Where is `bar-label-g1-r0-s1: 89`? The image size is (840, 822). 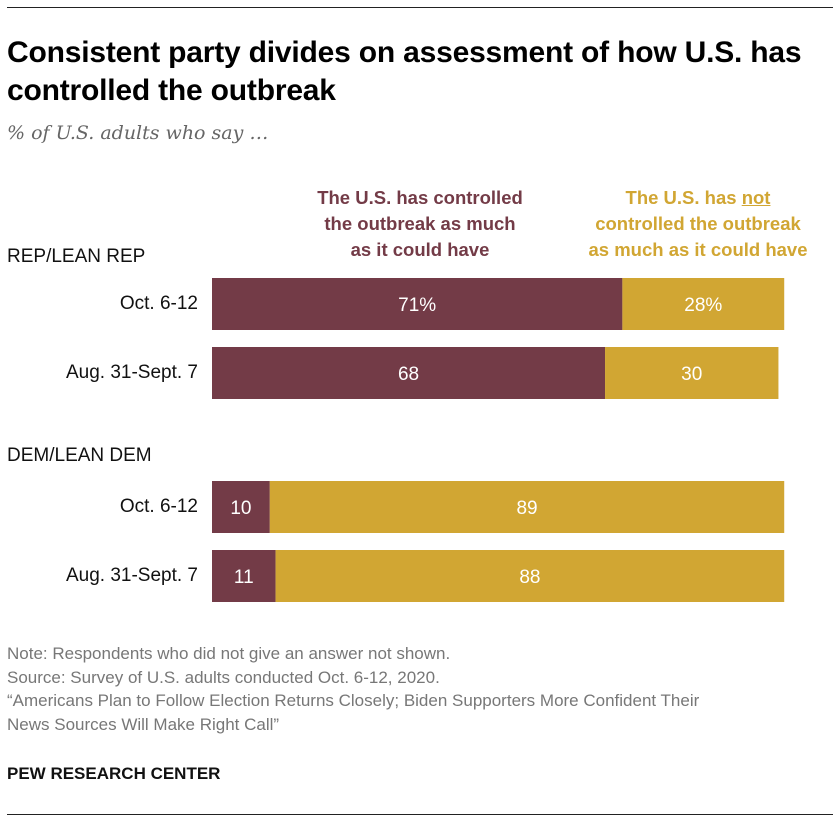
bar-label-g1-r0-s1: 89 is located at coordinates (526, 508).